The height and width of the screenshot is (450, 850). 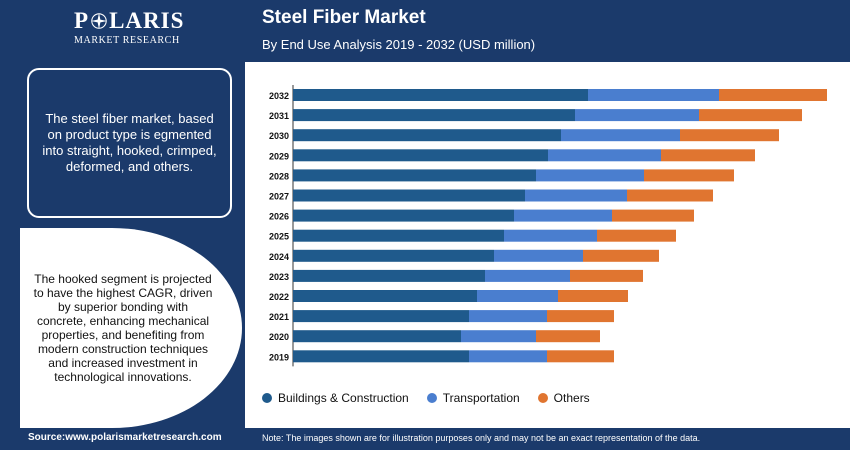 I want to click on bar-others-2030, so click(x=729, y=135).